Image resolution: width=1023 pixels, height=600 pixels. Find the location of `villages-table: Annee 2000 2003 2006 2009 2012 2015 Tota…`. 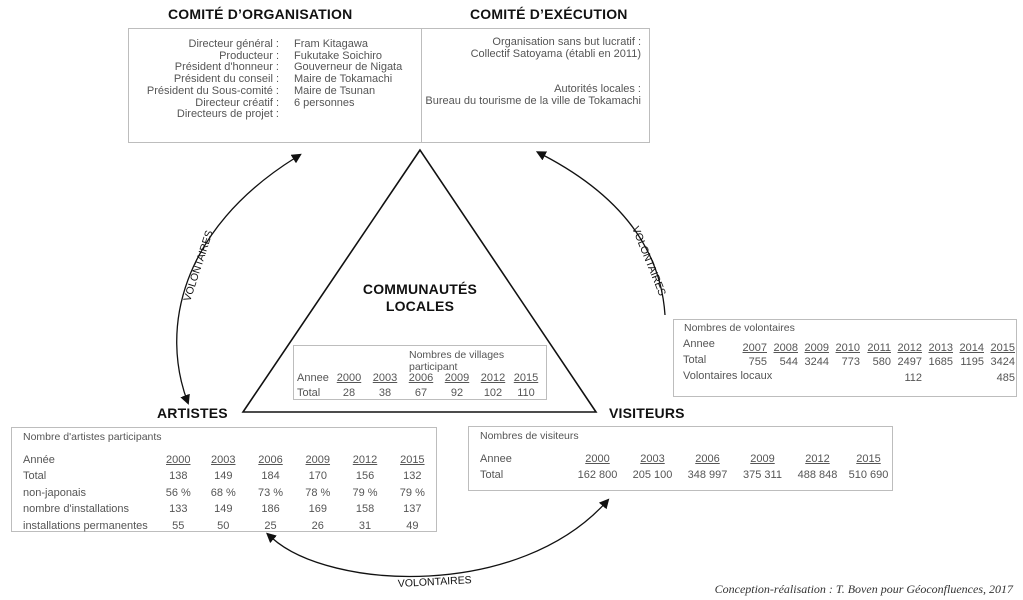

villages-table: Annee 2000 2003 2006 2009 2012 2015 Tota… is located at coordinates (419, 385).